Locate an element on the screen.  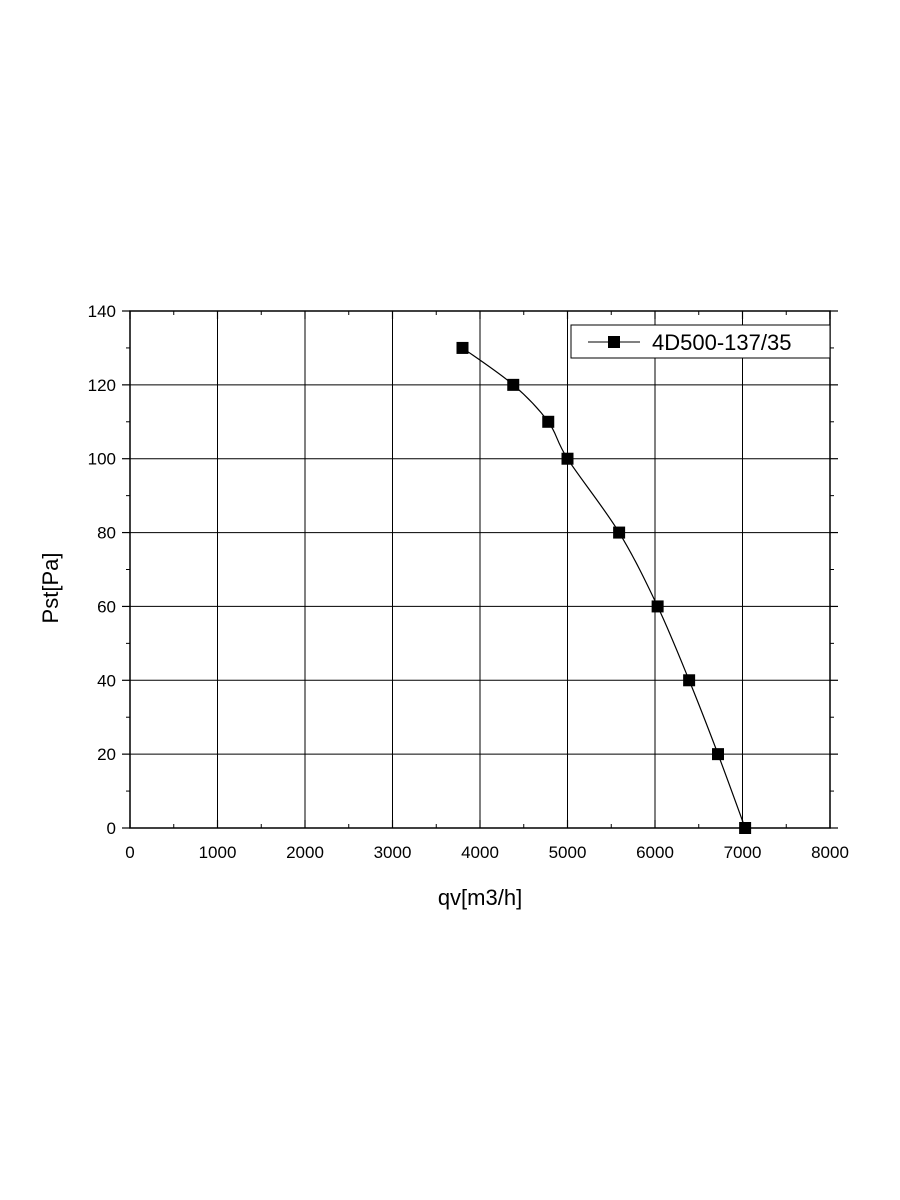
y-tick-label: 40 is located at coordinates (106, 680).